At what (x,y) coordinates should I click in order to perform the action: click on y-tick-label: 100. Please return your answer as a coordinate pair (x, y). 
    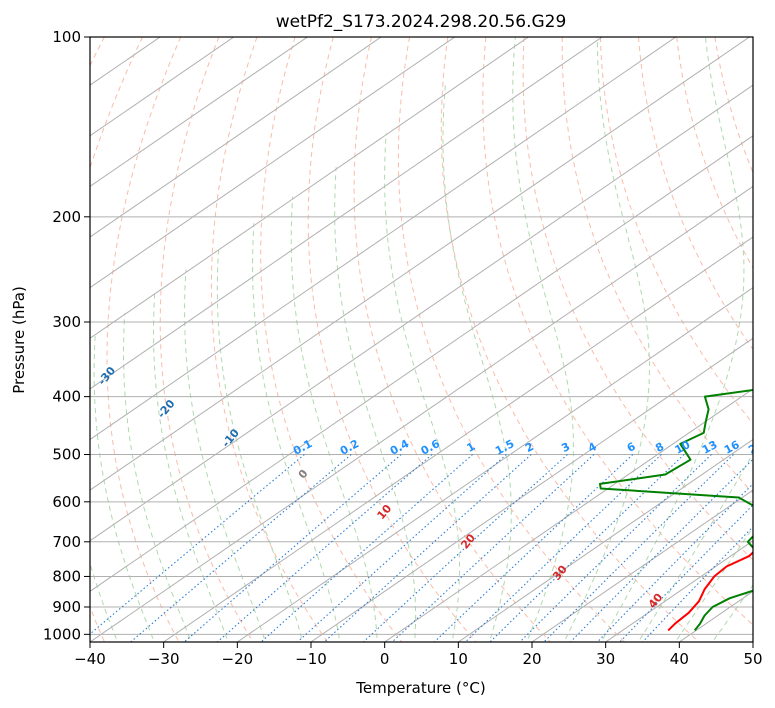
    Looking at the image, I should click on (66, 37).